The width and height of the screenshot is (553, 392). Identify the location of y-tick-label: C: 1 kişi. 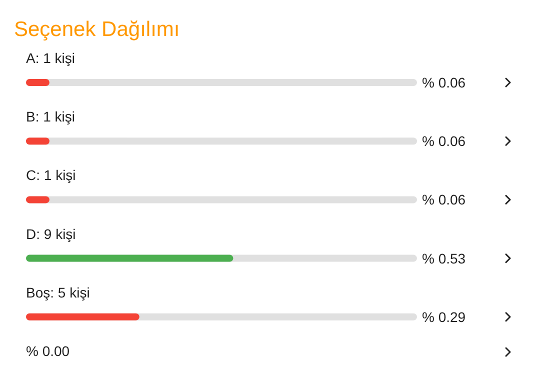
(51, 175).